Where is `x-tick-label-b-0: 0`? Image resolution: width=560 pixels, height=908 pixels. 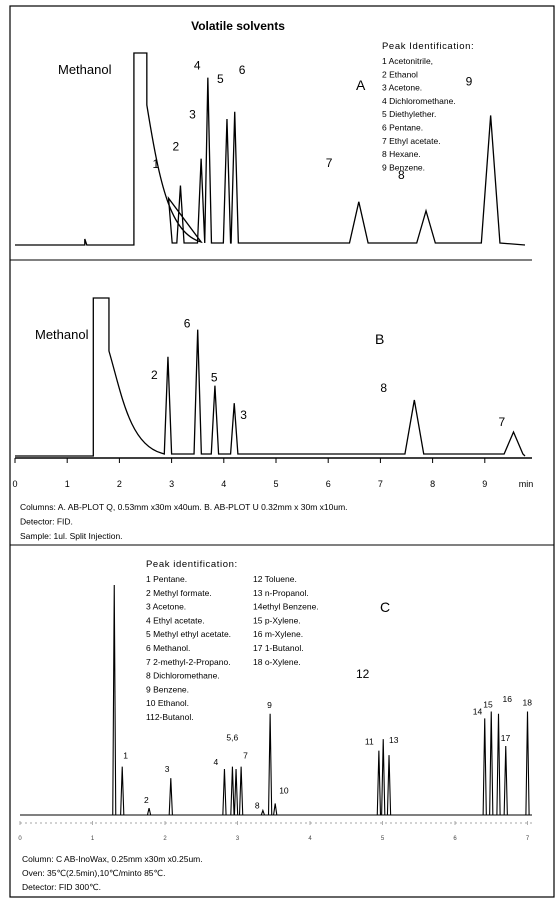 x-tick-label-b-0: 0 is located at coordinates (14, 484).